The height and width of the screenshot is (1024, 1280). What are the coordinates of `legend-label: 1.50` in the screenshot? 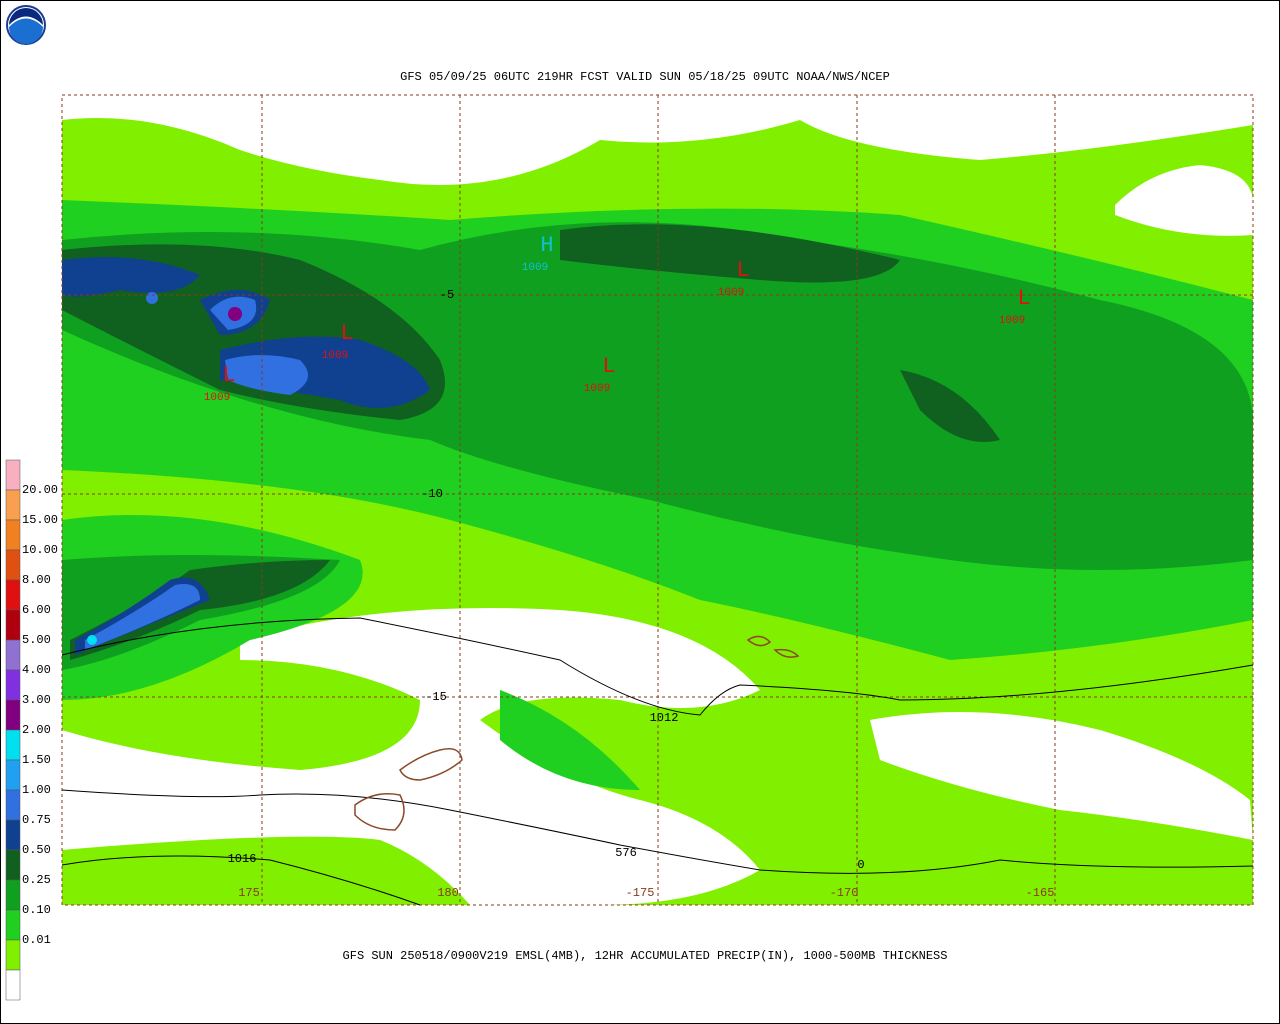 It's located at (36, 760).